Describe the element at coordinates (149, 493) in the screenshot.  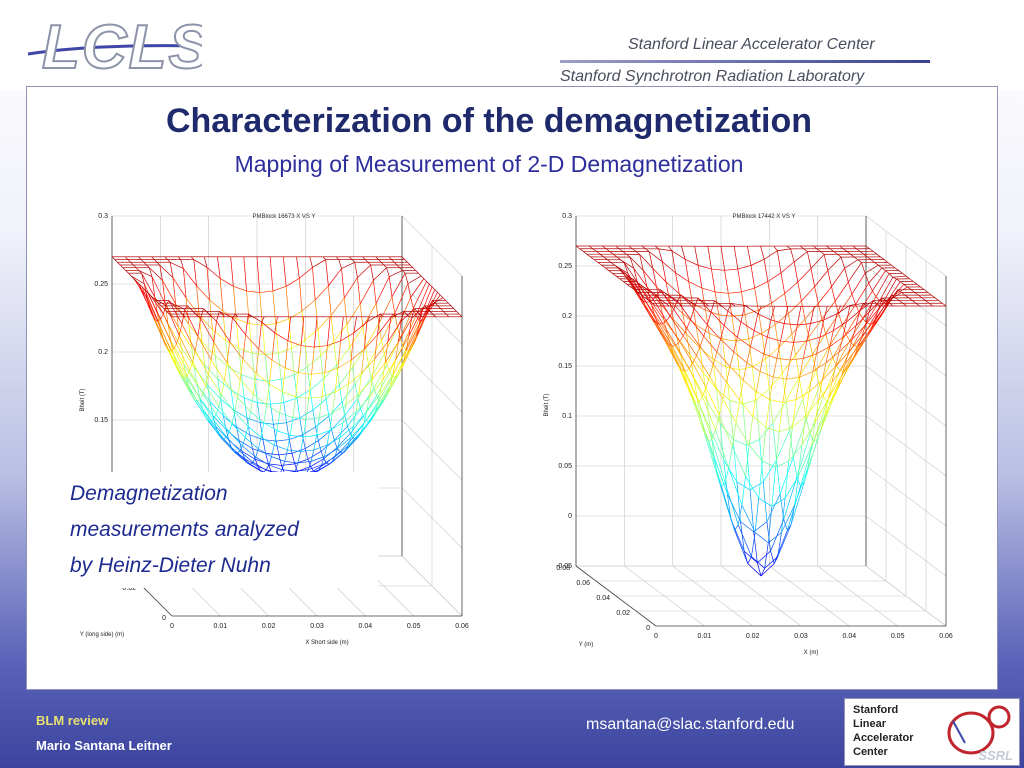
I see `caption-line-1: Demagnetization` at that location.